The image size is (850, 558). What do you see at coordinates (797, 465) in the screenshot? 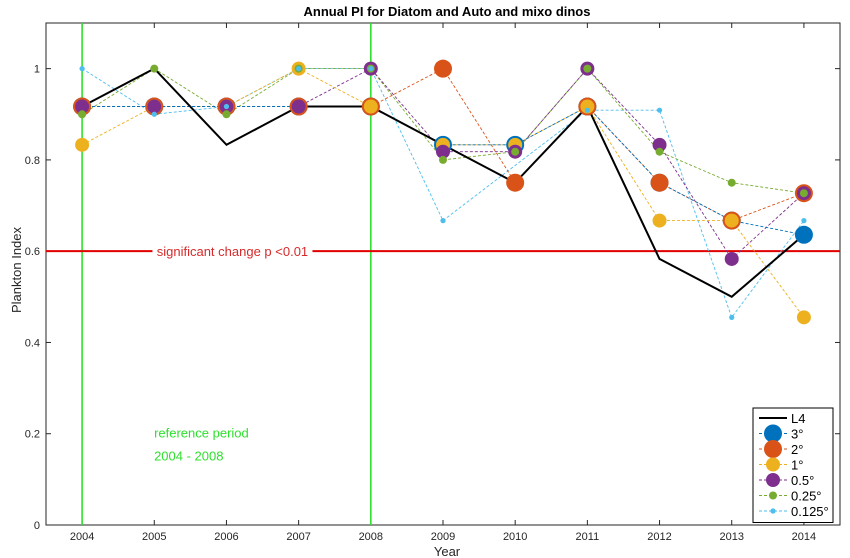
I see `legend-label: 1°` at bounding box center [797, 465].